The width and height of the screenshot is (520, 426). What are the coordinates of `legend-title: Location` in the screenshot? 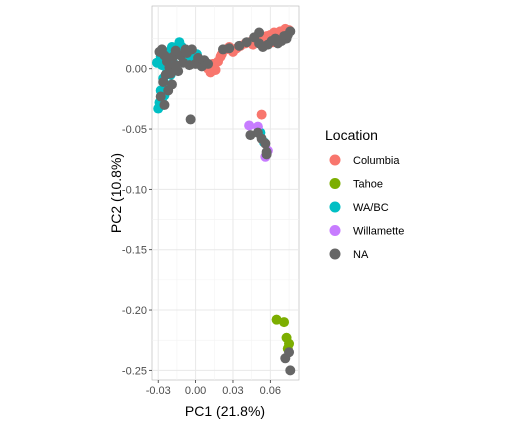 It's located at (351, 135).